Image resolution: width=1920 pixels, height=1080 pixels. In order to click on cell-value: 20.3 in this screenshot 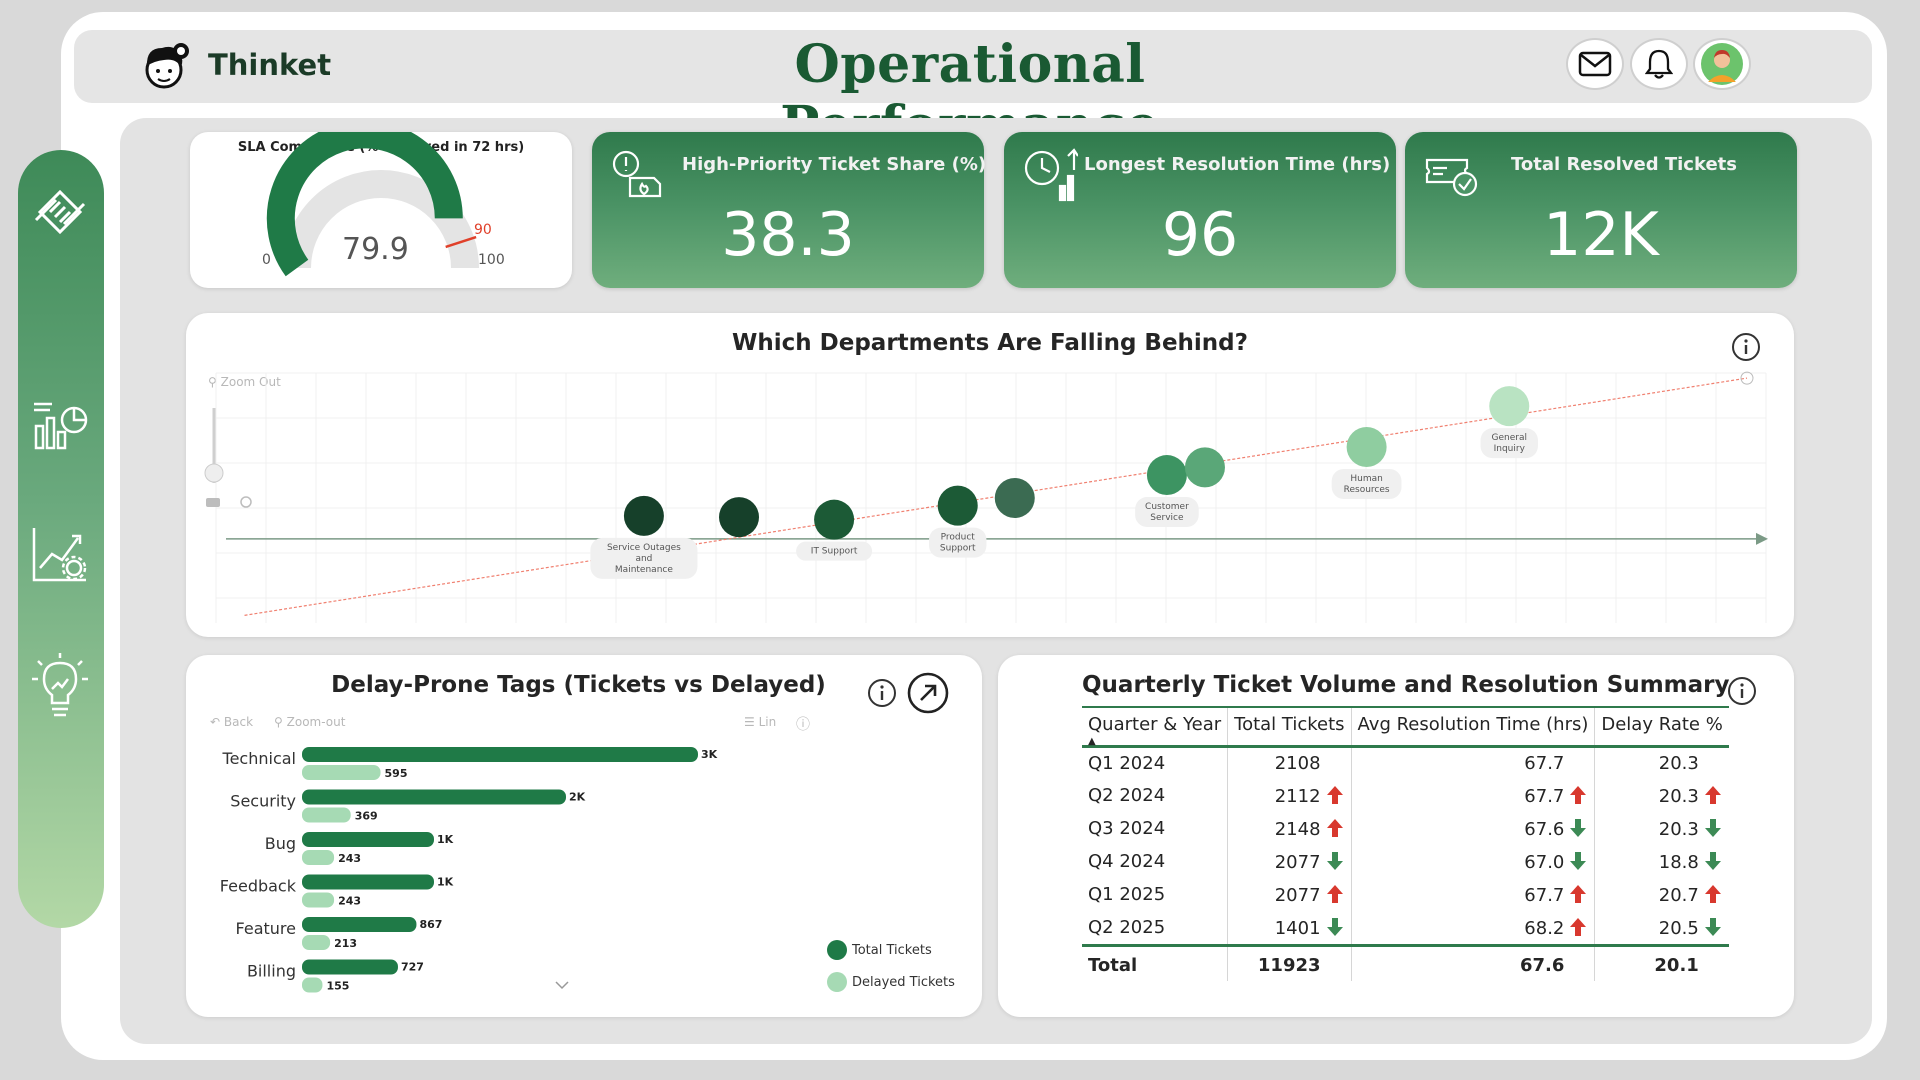, I will do `click(1678, 829)`.